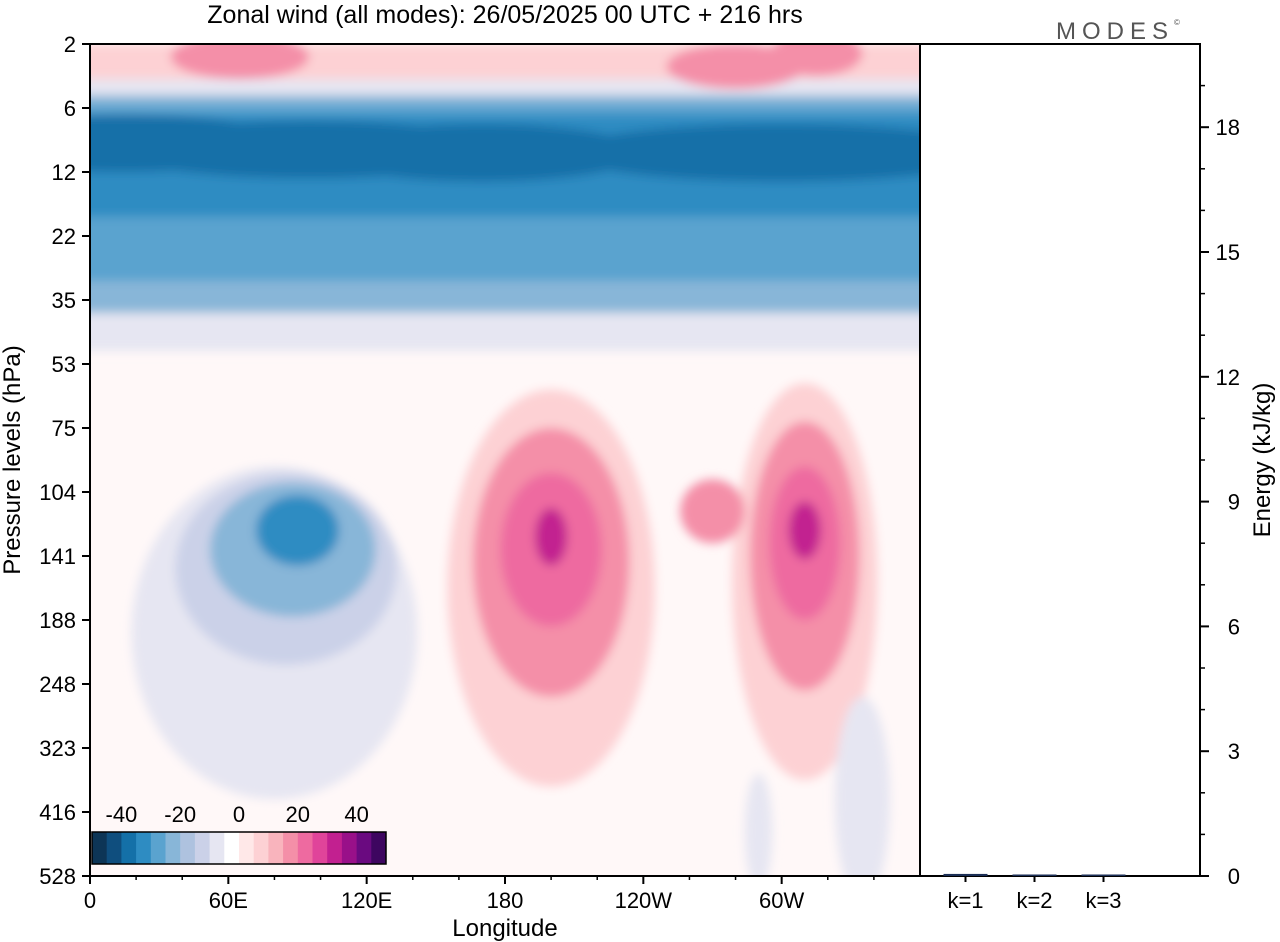 The image size is (1280, 942). I want to click on y-tick-label: 248, so click(57, 684).